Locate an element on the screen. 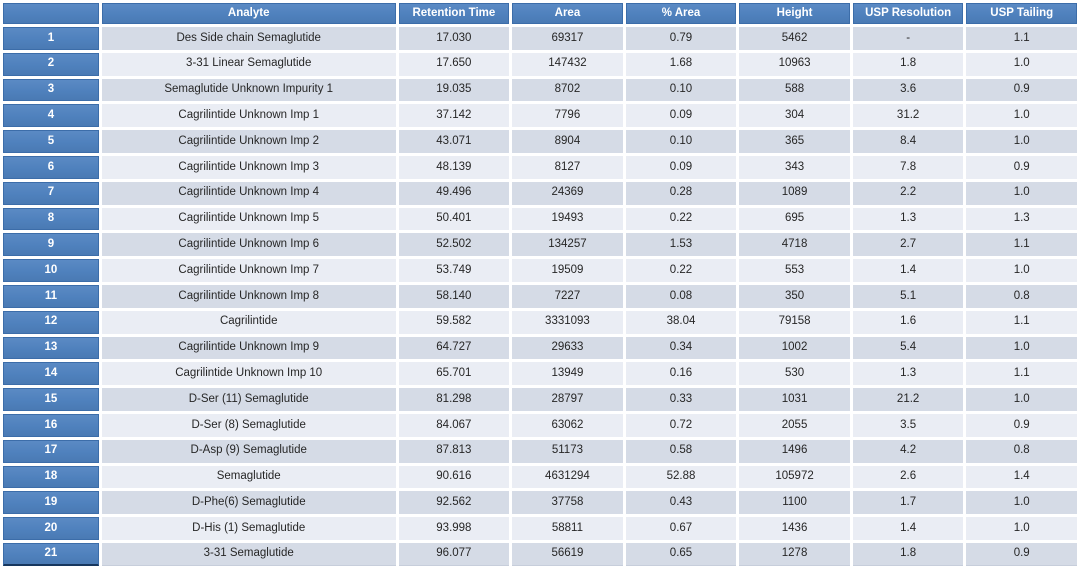  height-cell: 1278 is located at coordinates (794, 554).